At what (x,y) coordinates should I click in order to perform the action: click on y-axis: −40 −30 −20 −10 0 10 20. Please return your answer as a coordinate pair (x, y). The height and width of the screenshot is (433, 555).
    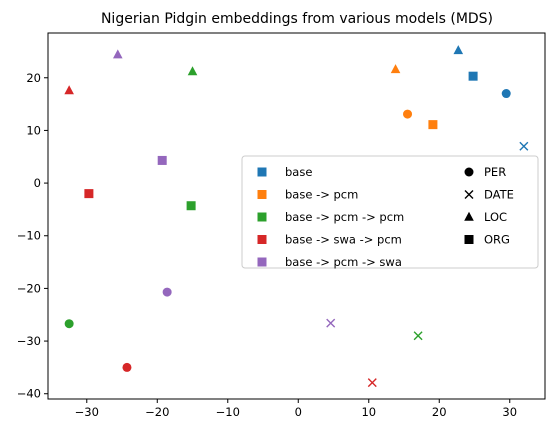
    Looking at the image, I should click on (32, 236).